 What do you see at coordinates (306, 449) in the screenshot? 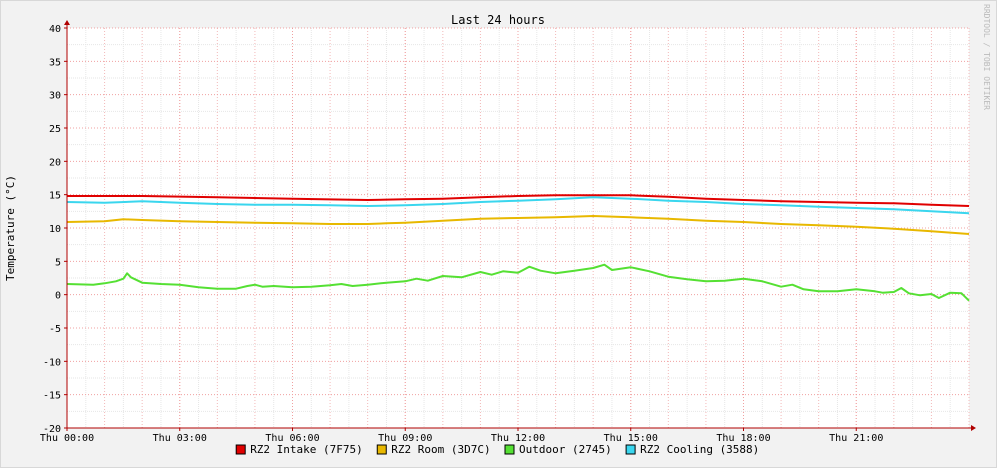
I see `legend-label-0: RZ2 Intake (7F75)` at bounding box center [306, 449].